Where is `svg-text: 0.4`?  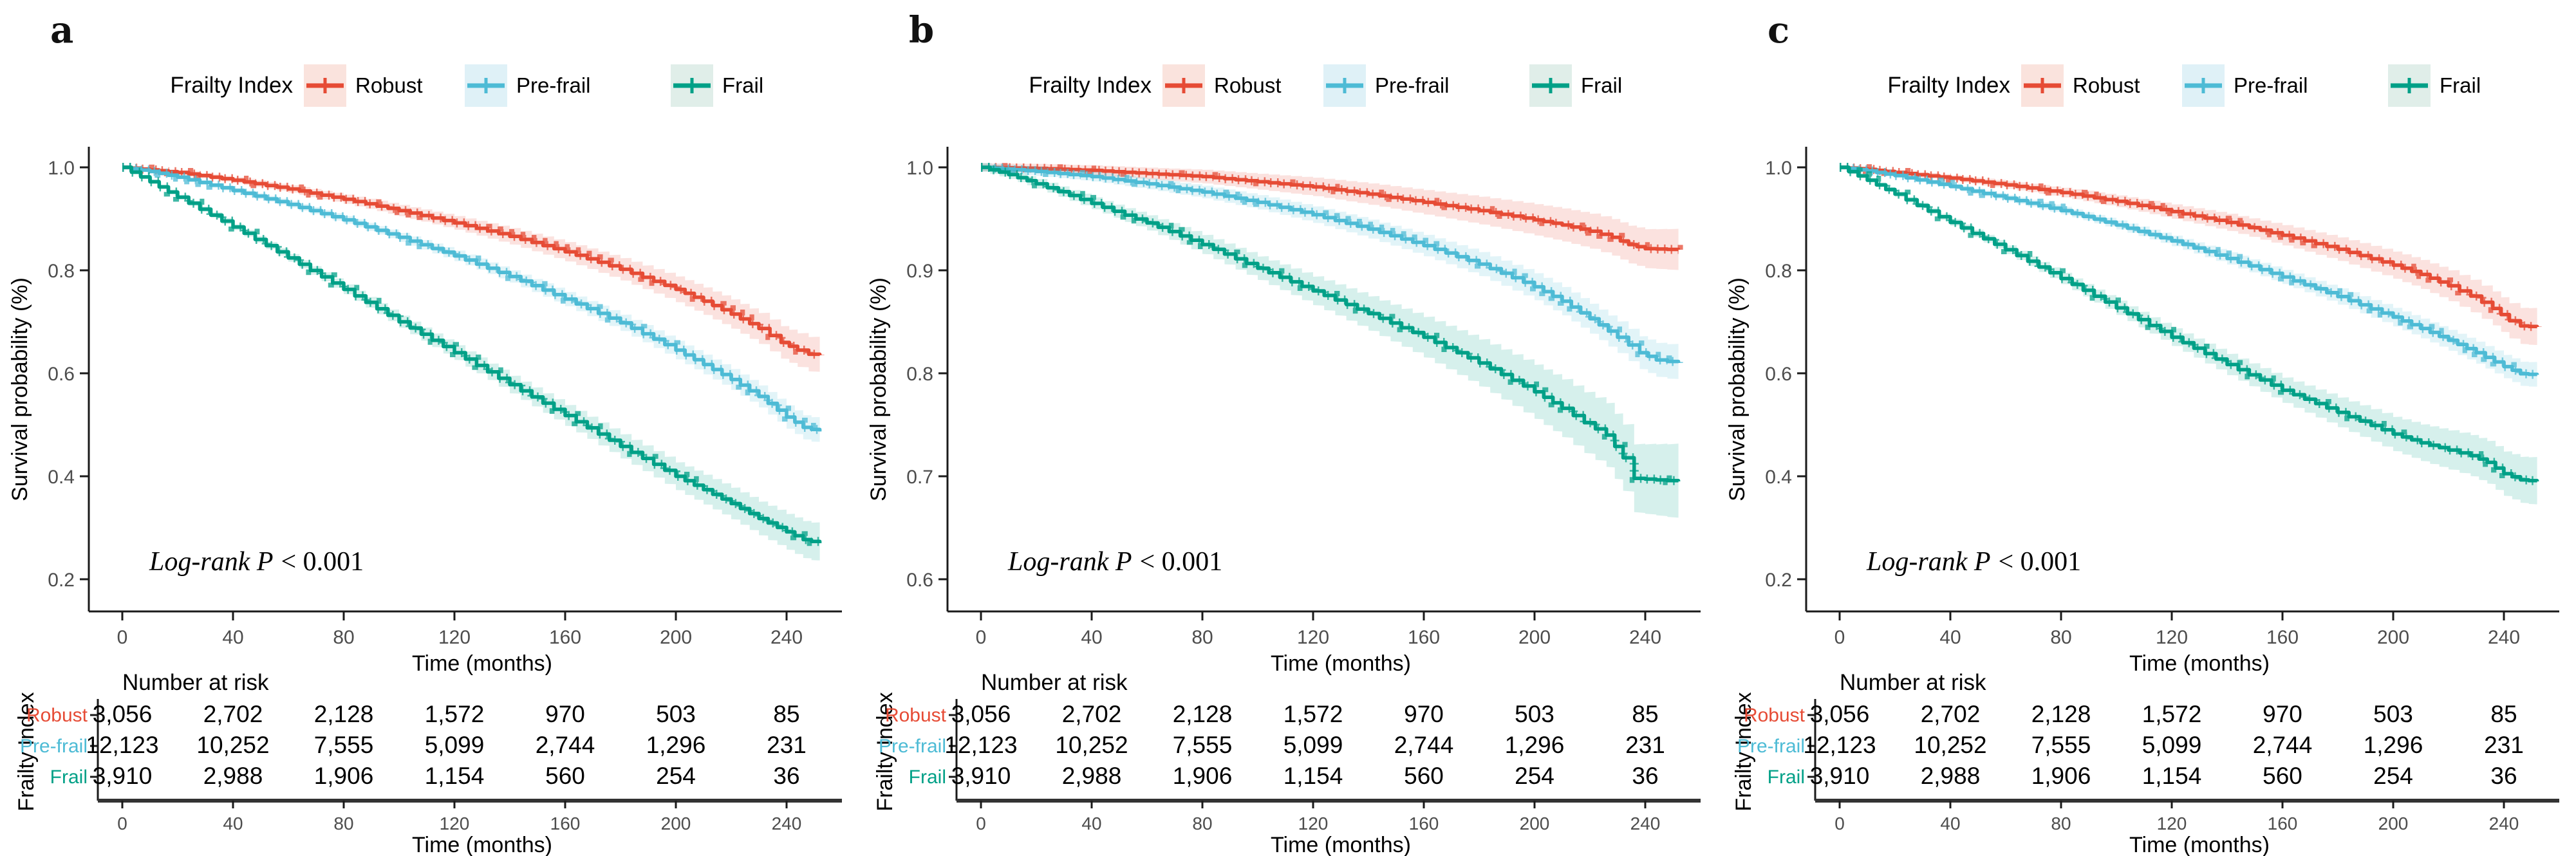 svg-text: 0.4 is located at coordinates (1778, 477).